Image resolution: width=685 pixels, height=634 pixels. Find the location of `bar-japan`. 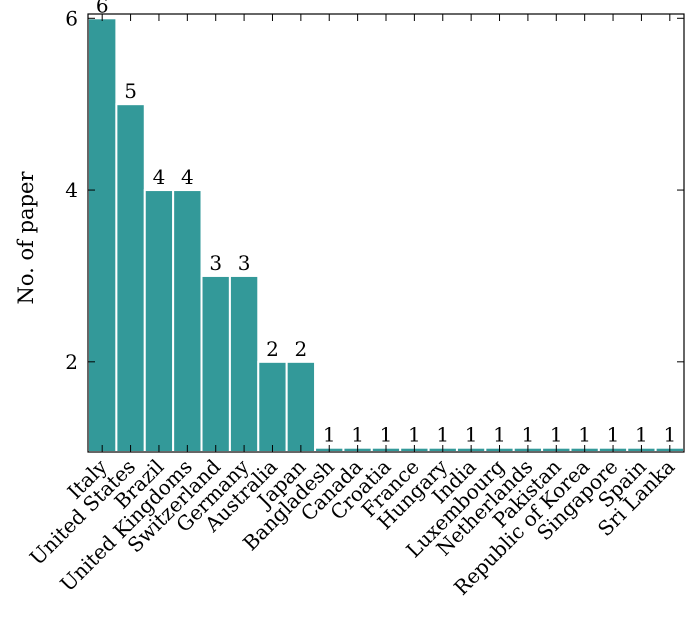

bar-japan is located at coordinates (301, 406).